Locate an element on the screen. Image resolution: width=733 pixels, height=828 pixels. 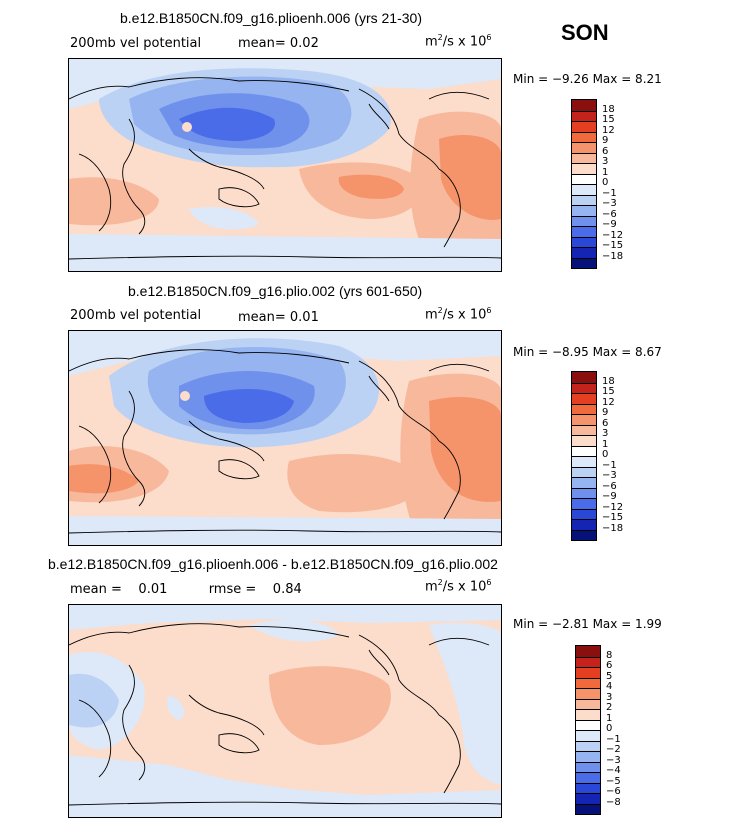
panel3-minmax: Min = −2.81 Max = 1.99 is located at coordinates (587, 624).